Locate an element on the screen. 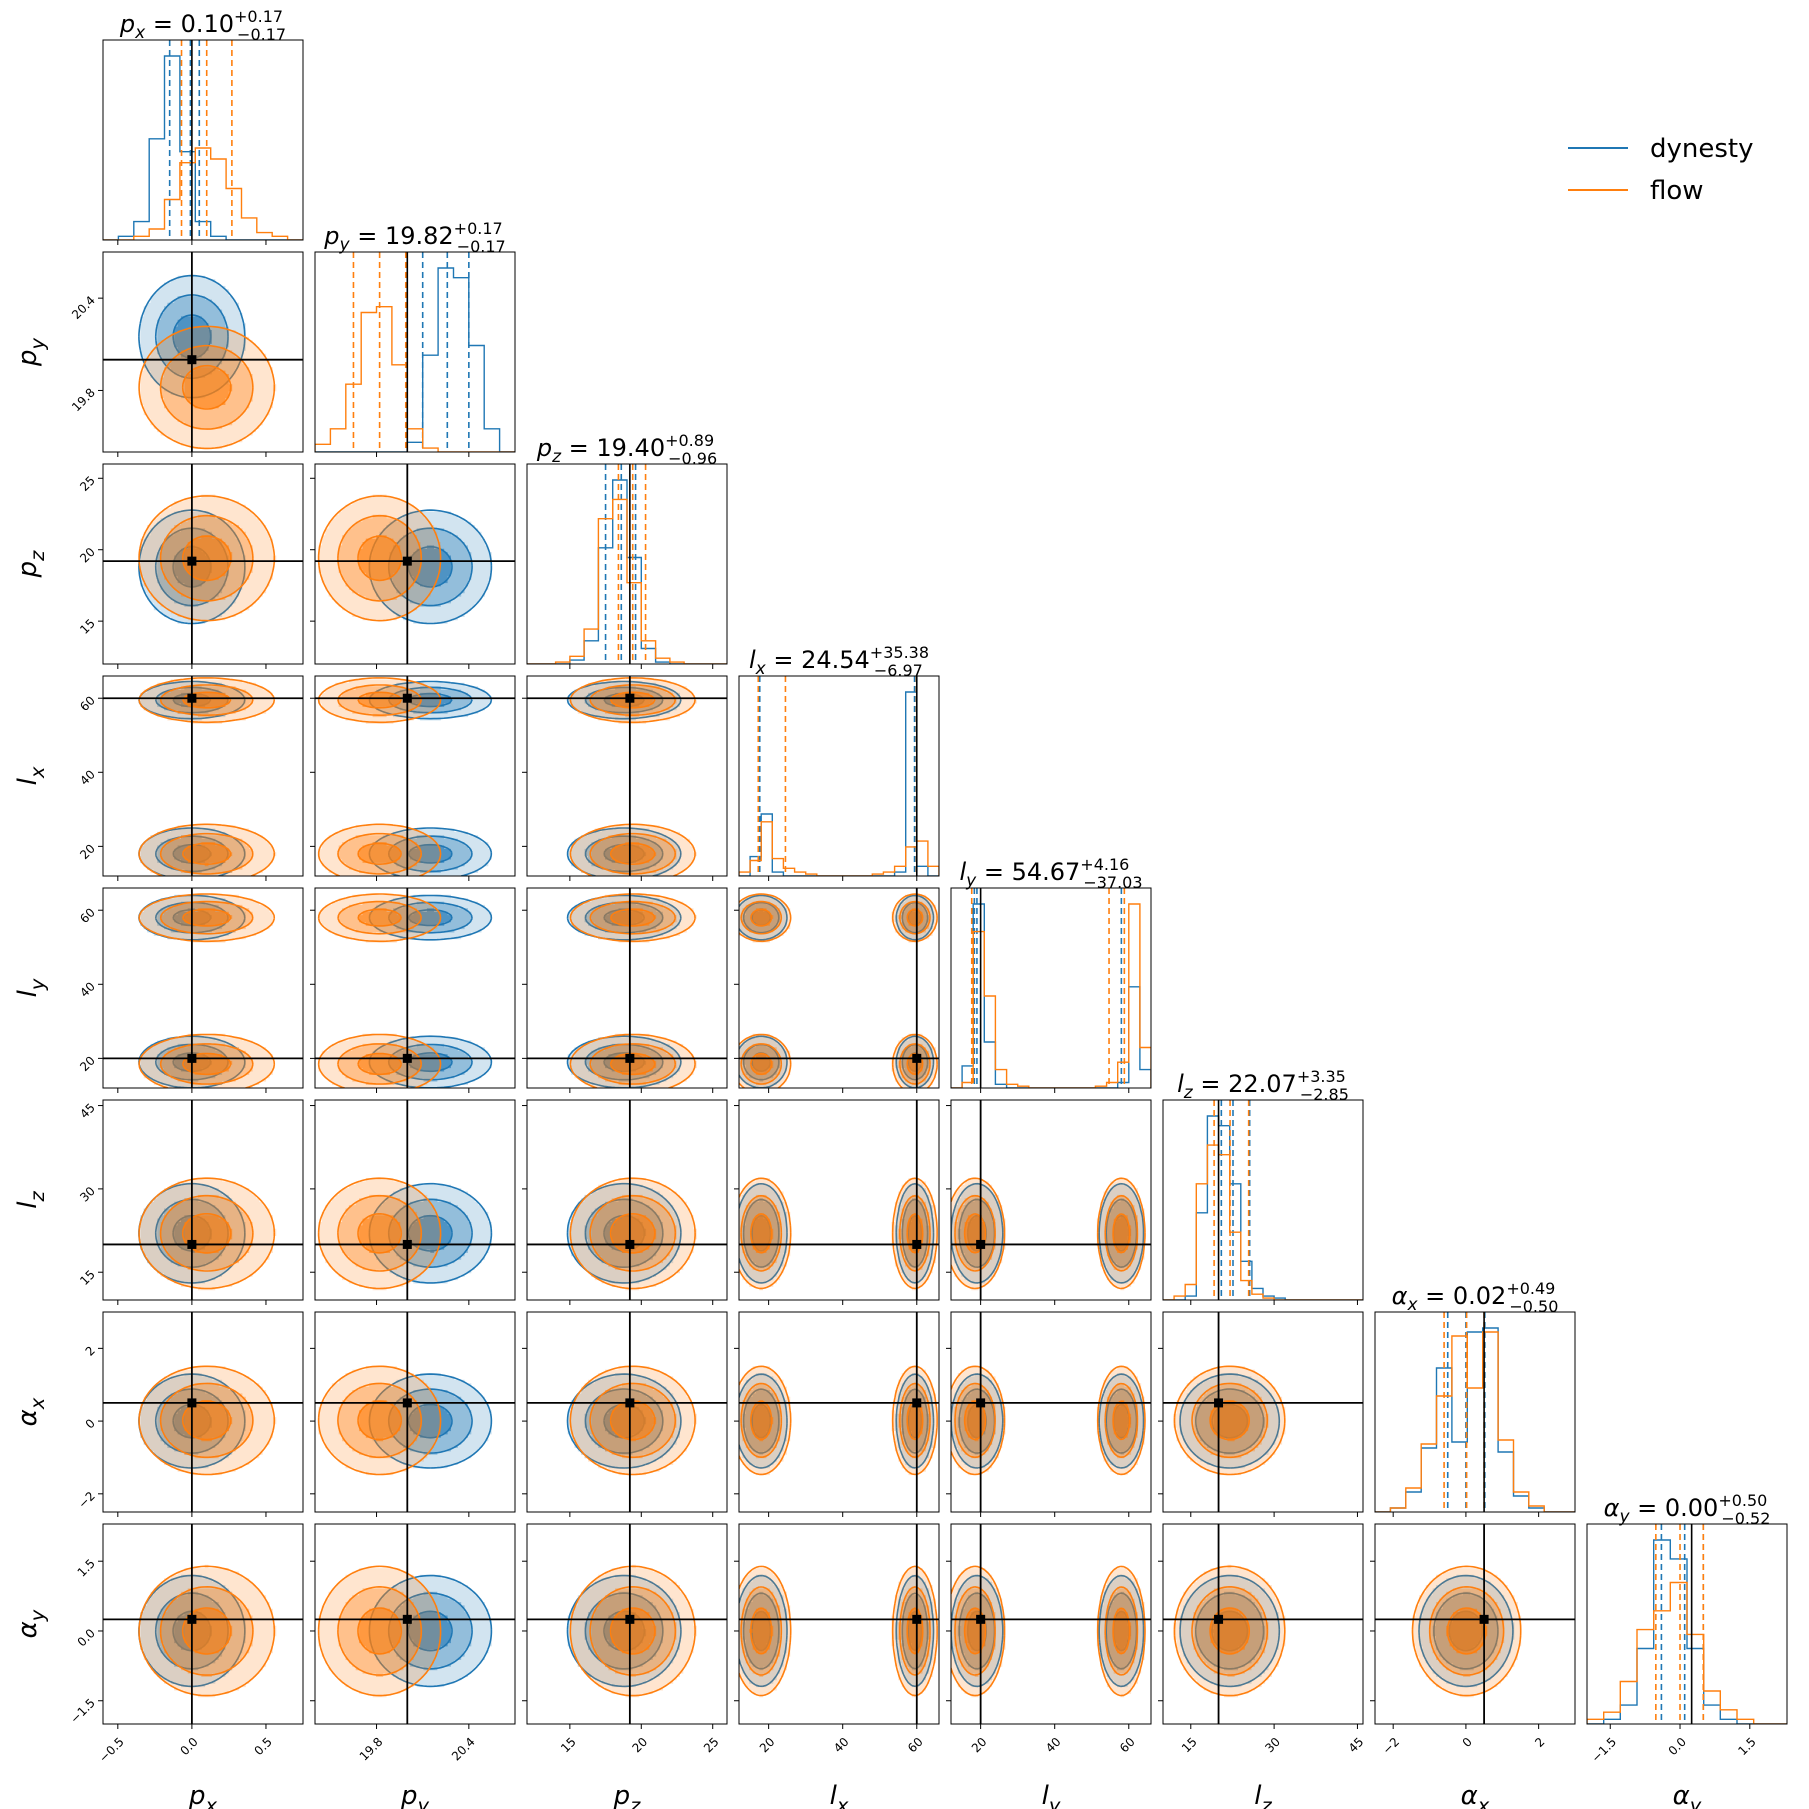 The image size is (1809, 1809). x-tick-label: 0.5 is located at coordinates (263, 1746).